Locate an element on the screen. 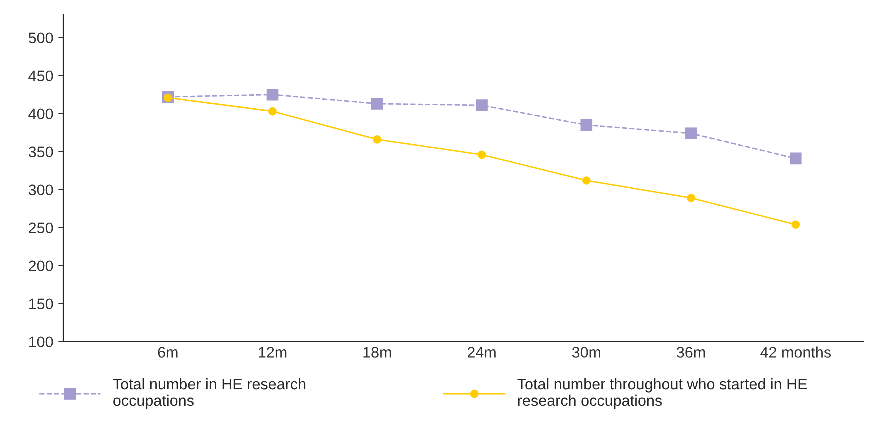 Image resolution: width=870 pixels, height=430 pixels. y-tick-label: 250 is located at coordinates (41, 228).